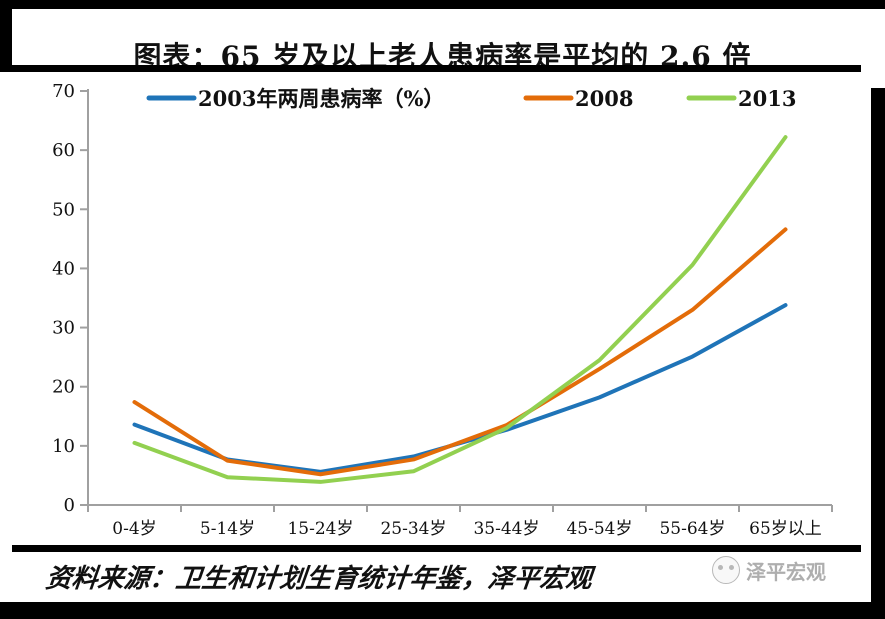 This screenshot has height=619, width=885. I want to click on x-category-label: 55-64岁, so click(692, 529).